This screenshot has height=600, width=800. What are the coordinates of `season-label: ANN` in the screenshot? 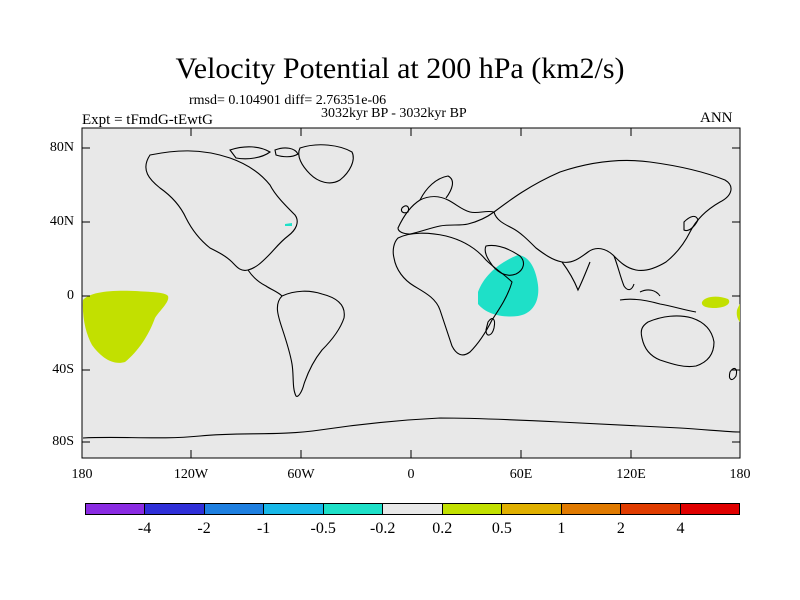 It's located at (716, 118).